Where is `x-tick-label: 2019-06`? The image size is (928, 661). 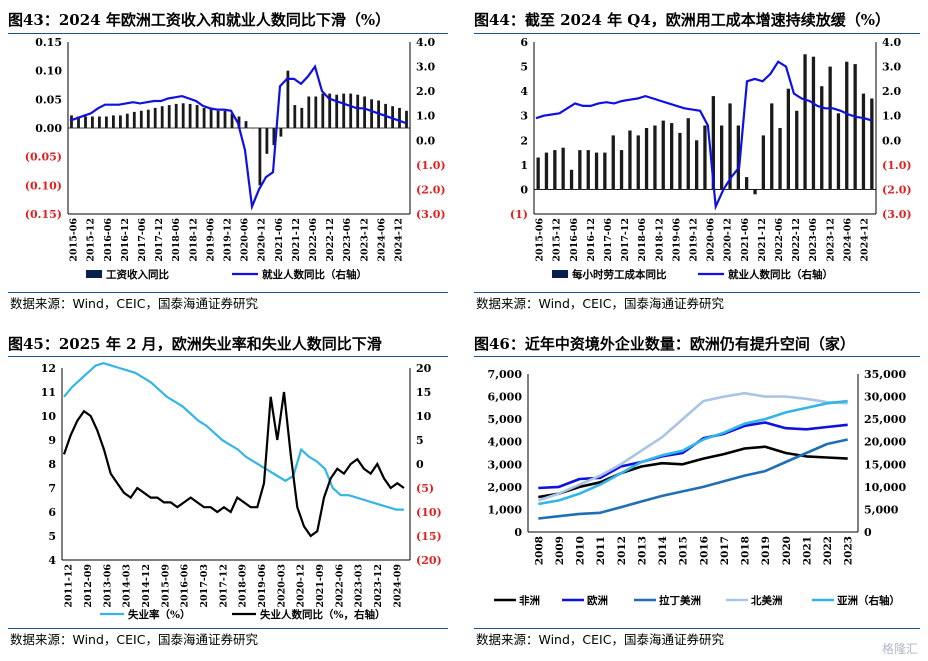 x-tick-label: 2019-06 is located at coordinates (262, 586).